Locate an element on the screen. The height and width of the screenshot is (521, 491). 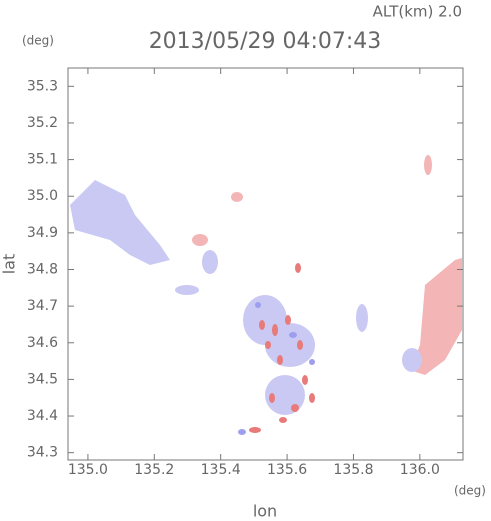
y-tick-label: 35.2 is located at coordinates (42, 123).